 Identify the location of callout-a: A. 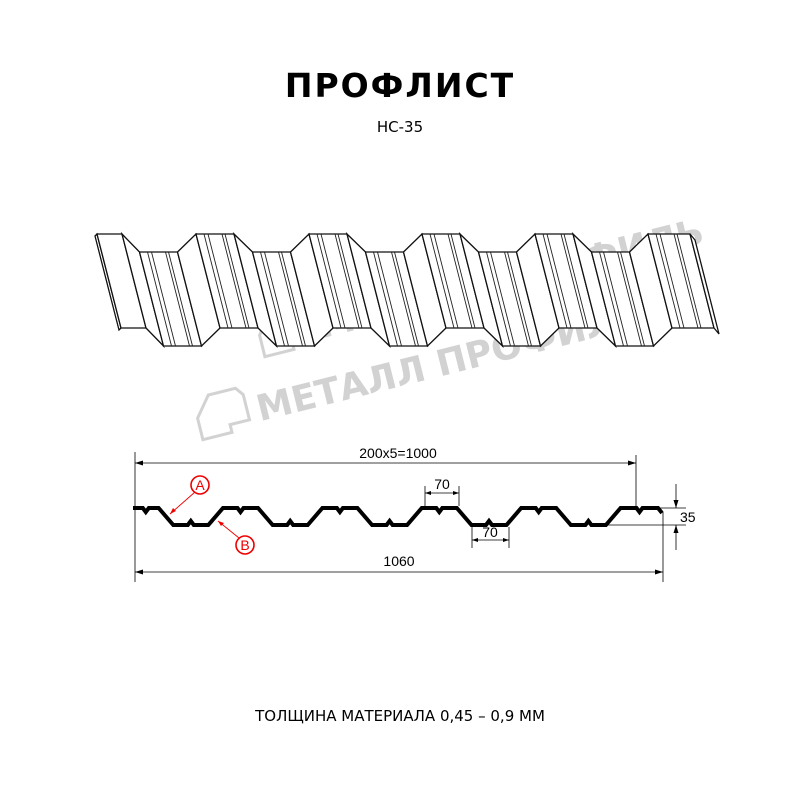
(189, 495).